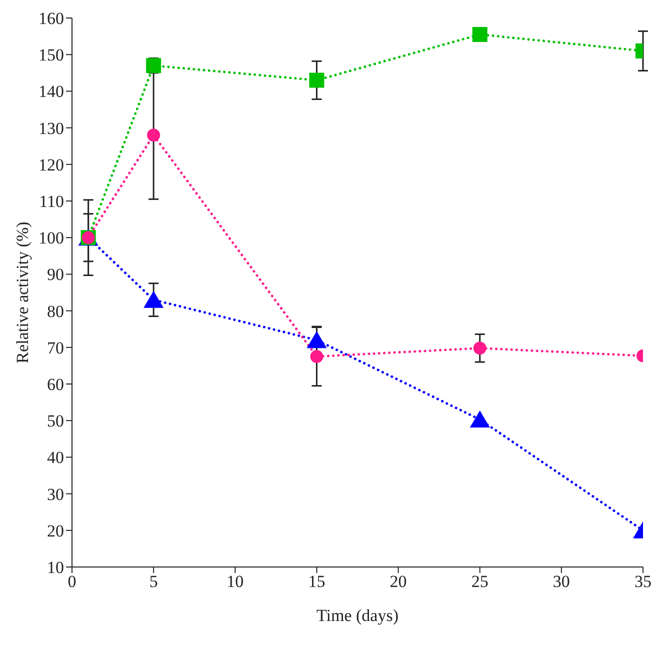  Describe the element at coordinates (357, 615) in the screenshot. I see `x-axis-title: Time (days)` at that location.